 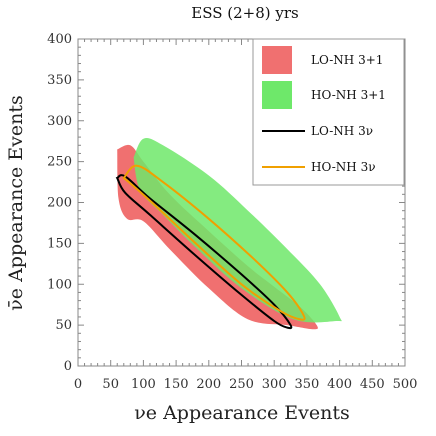 I want to click on chart-title: ESS (2+8) yrs, so click(x=244, y=13).